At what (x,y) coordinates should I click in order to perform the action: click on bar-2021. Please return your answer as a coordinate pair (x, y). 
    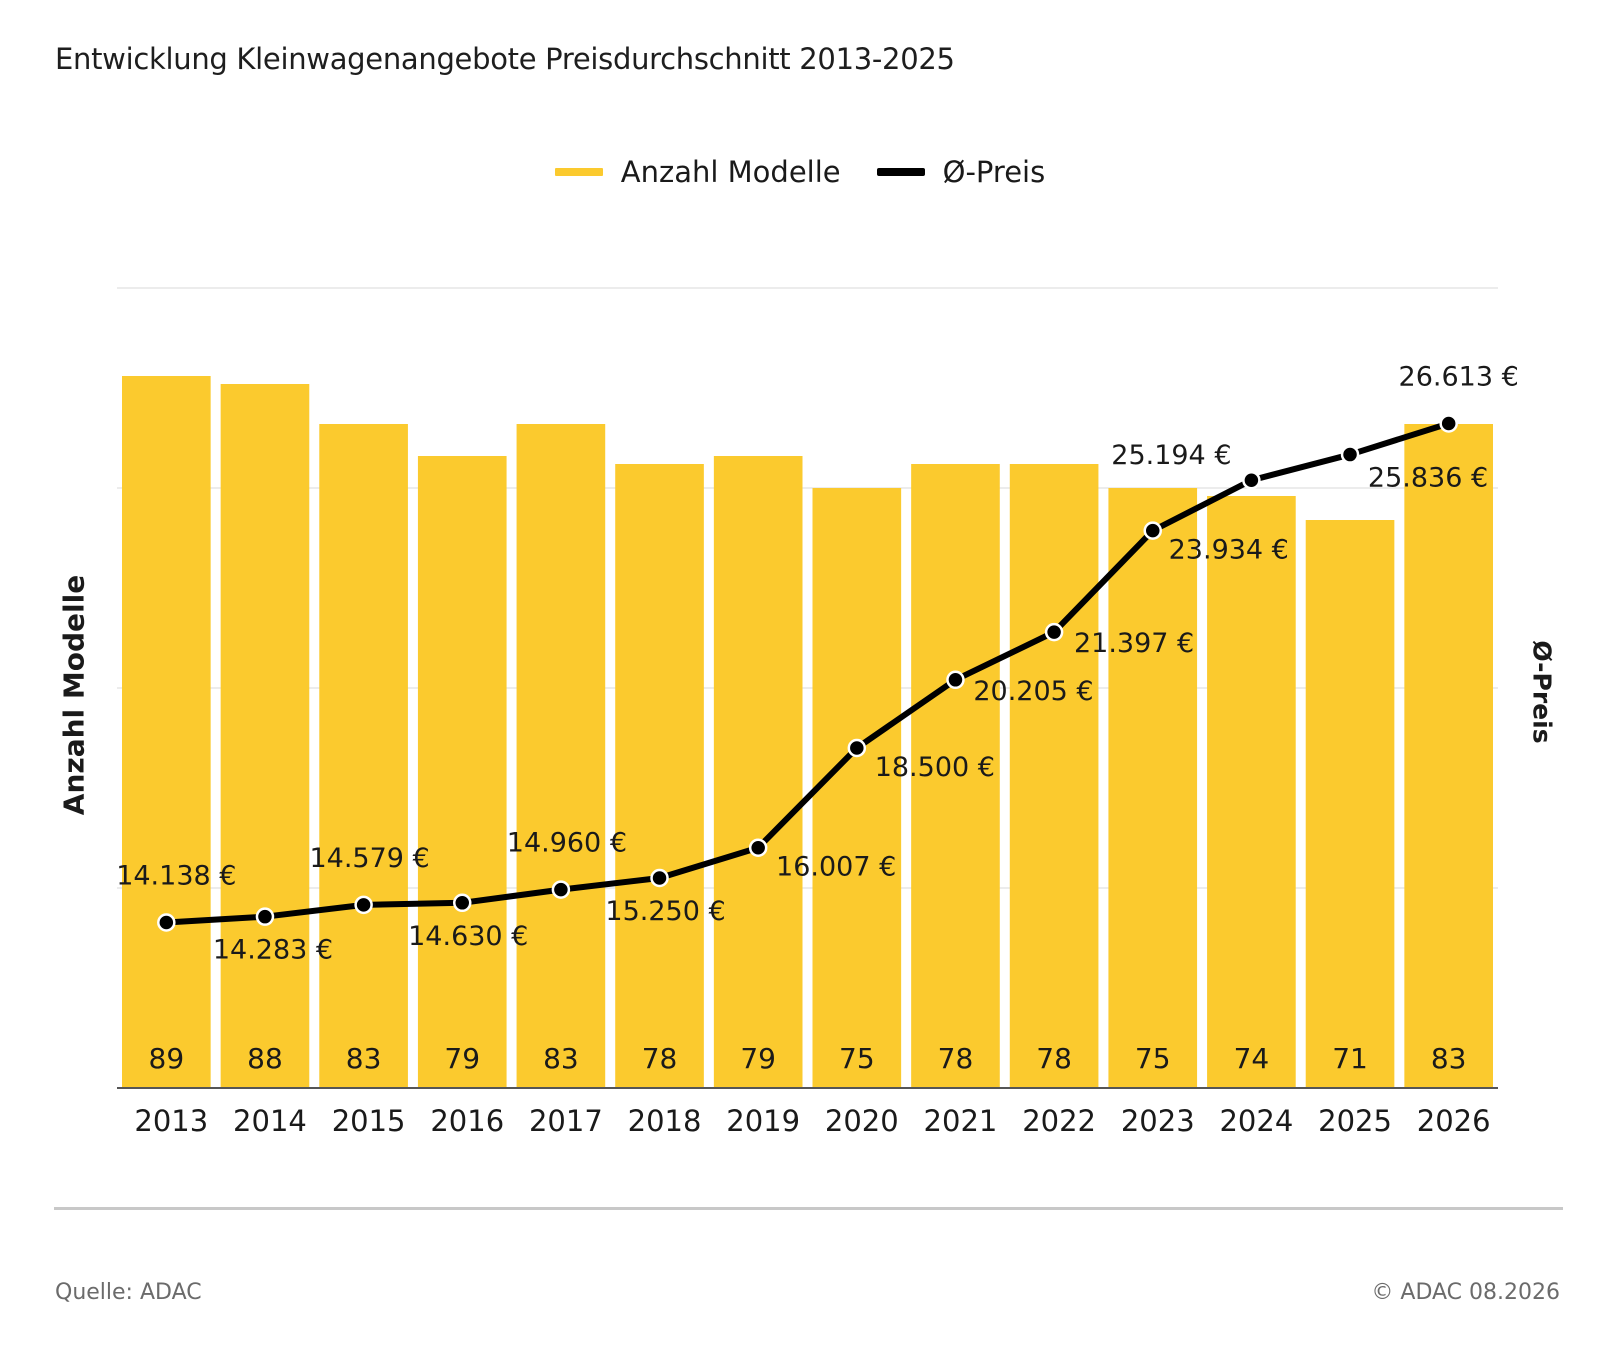
    Looking at the image, I should click on (955, 776).